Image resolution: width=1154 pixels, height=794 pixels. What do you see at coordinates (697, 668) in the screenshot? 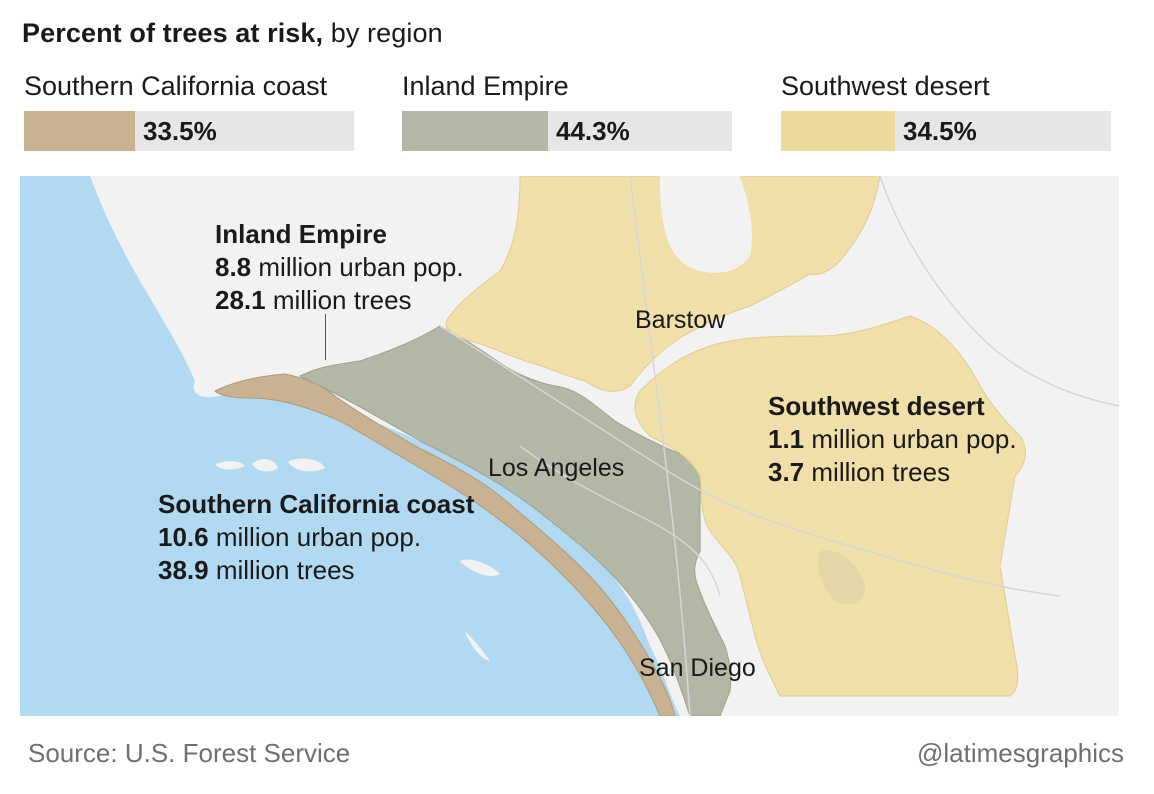
I see `city-label-san-diego: San Diego` at bounding box center [697, 668].